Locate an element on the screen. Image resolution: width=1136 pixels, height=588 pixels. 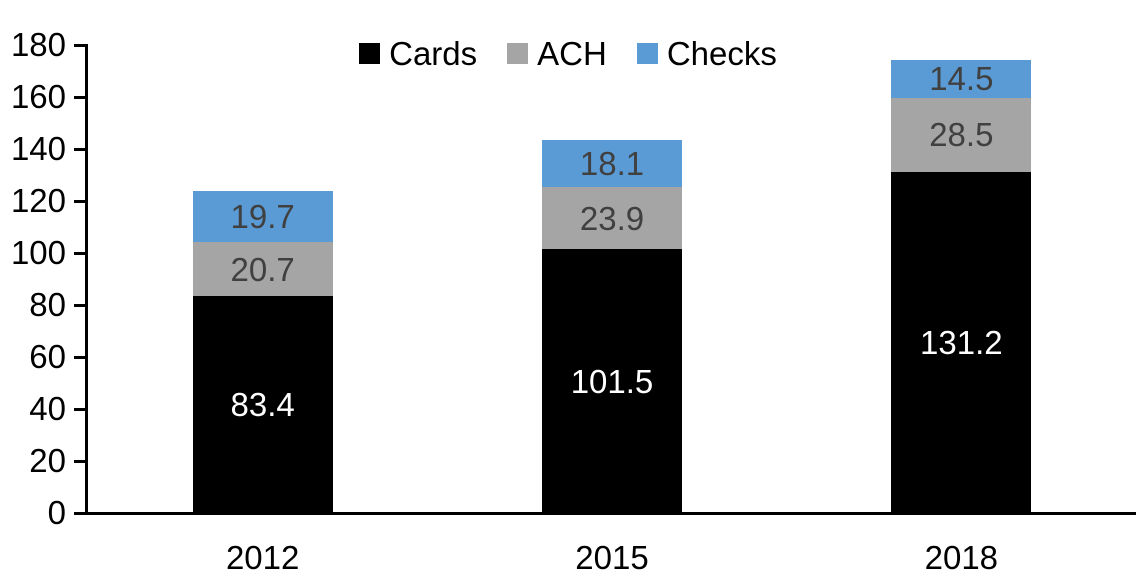
bar-segment-cards-2015: 101.5 is located at coordinates (612, 381).